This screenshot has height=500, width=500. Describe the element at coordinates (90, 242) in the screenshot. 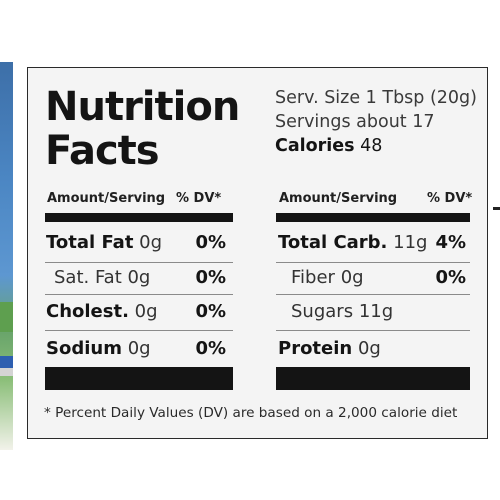

I see `row-label: Total Fat` at that location.